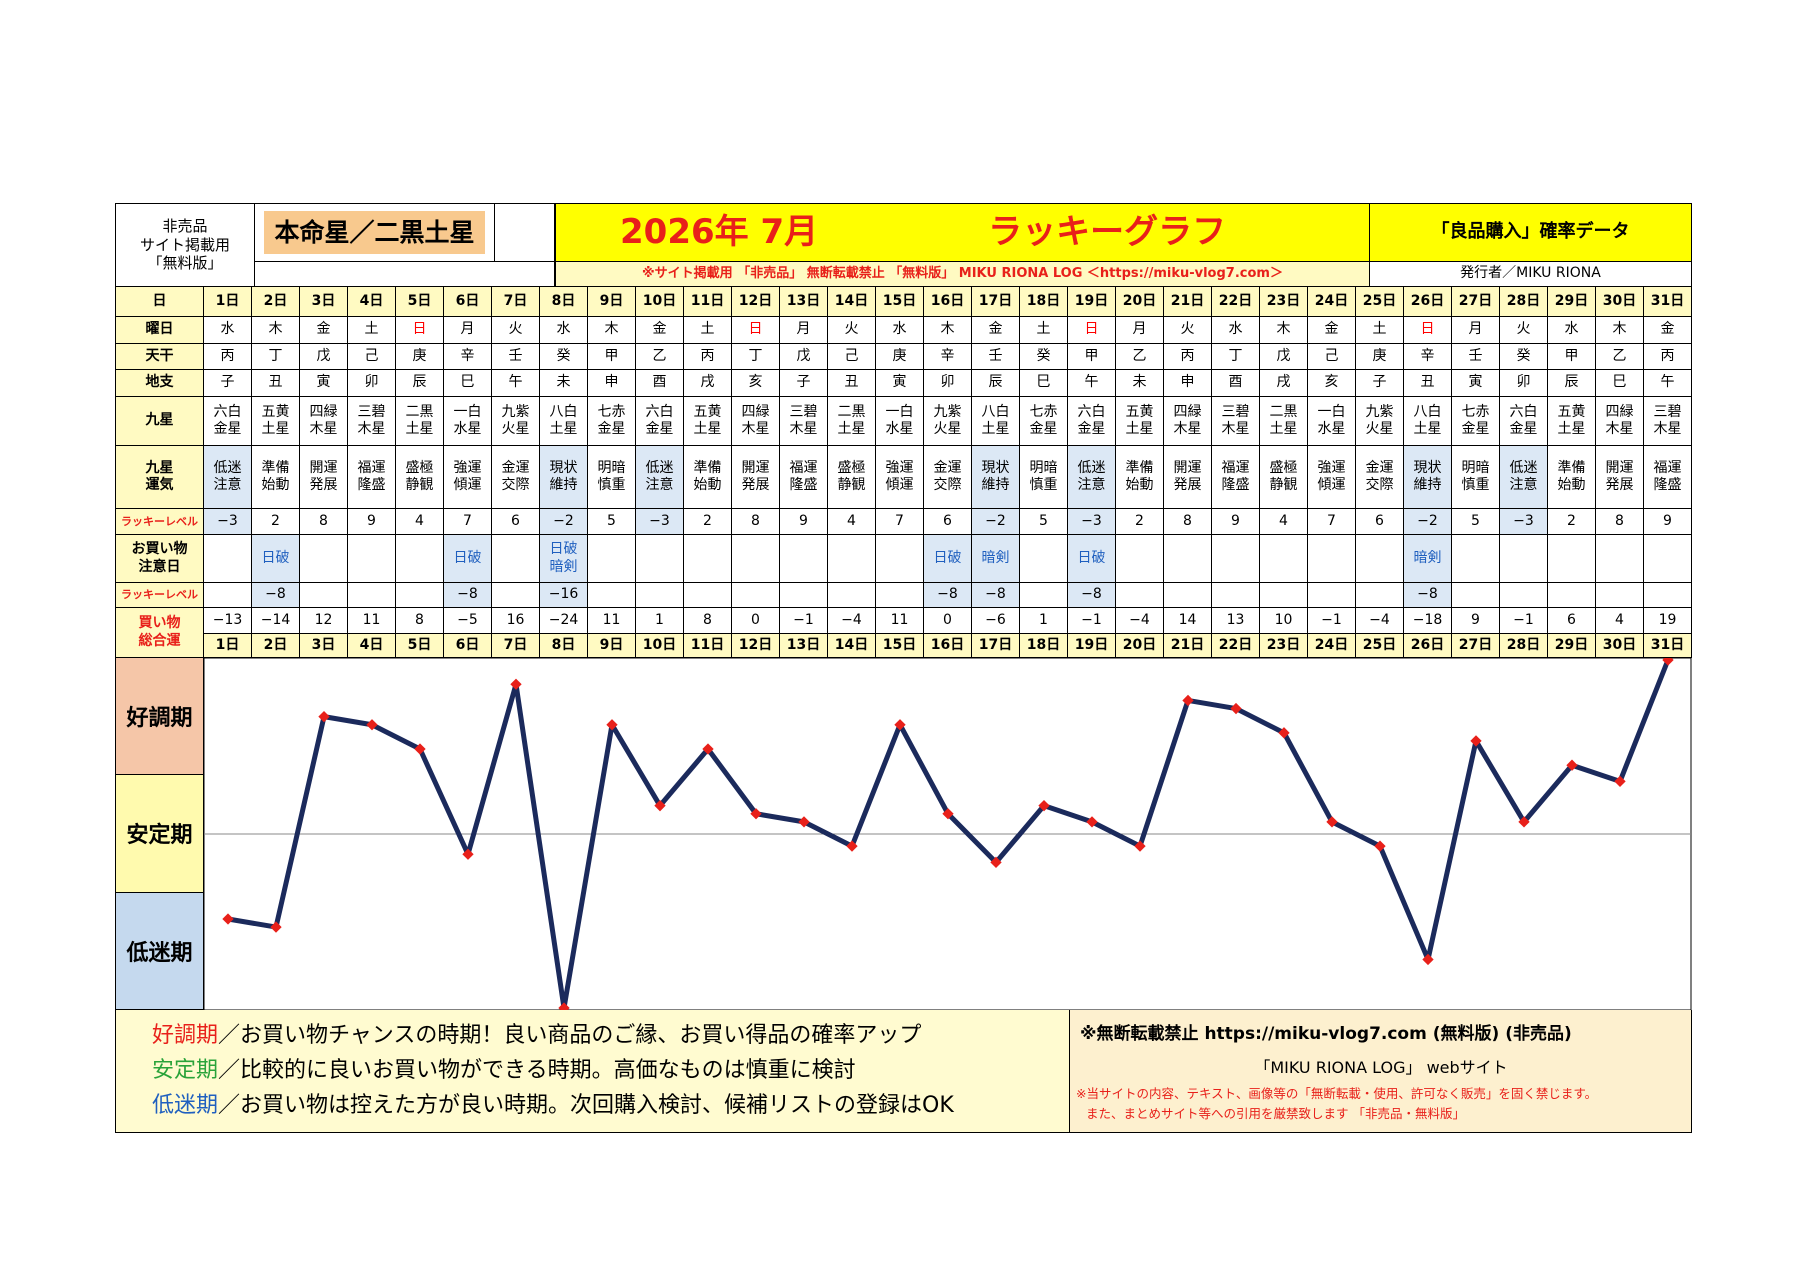  Describe the element at coordinates (1107, 232) in the screenshot. I see `graph-title: ラッキーグラフ` at that location.